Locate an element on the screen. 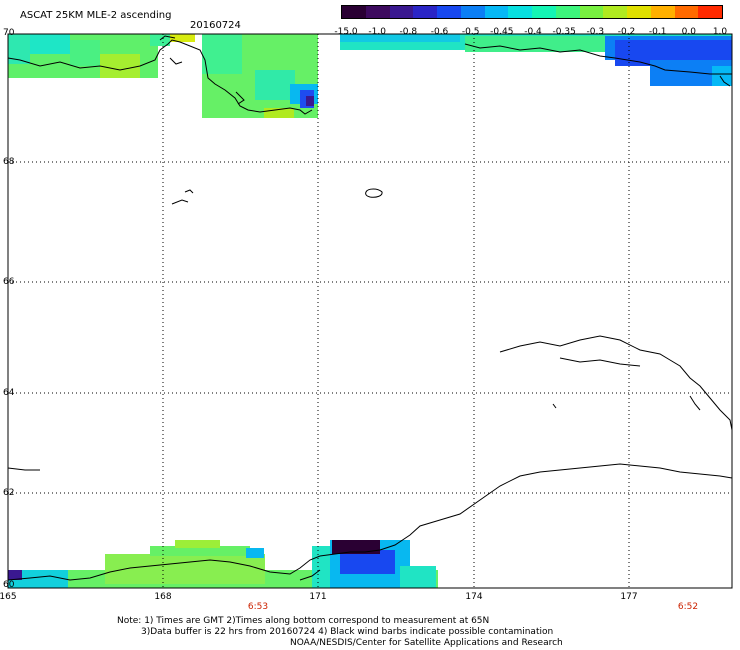  color-scale-tick-label: -0.4 is located at coordinates (533, 32).